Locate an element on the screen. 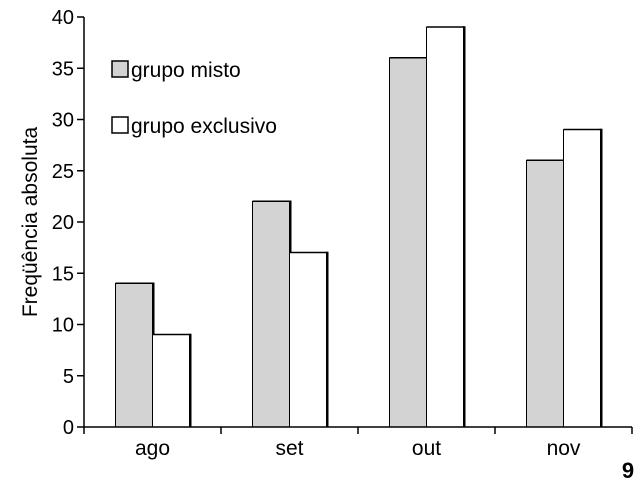  y-tick-label-25: 25 is located at coordinates (63, 172).